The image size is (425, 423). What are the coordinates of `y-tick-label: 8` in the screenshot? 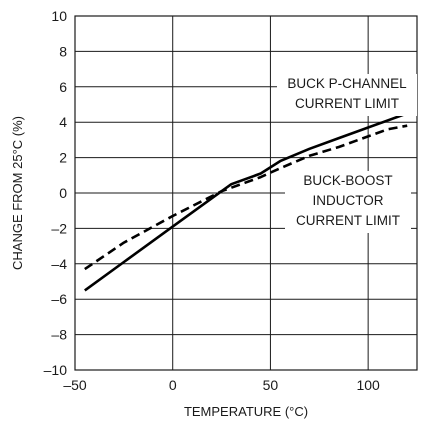 It's located at (63, 51).